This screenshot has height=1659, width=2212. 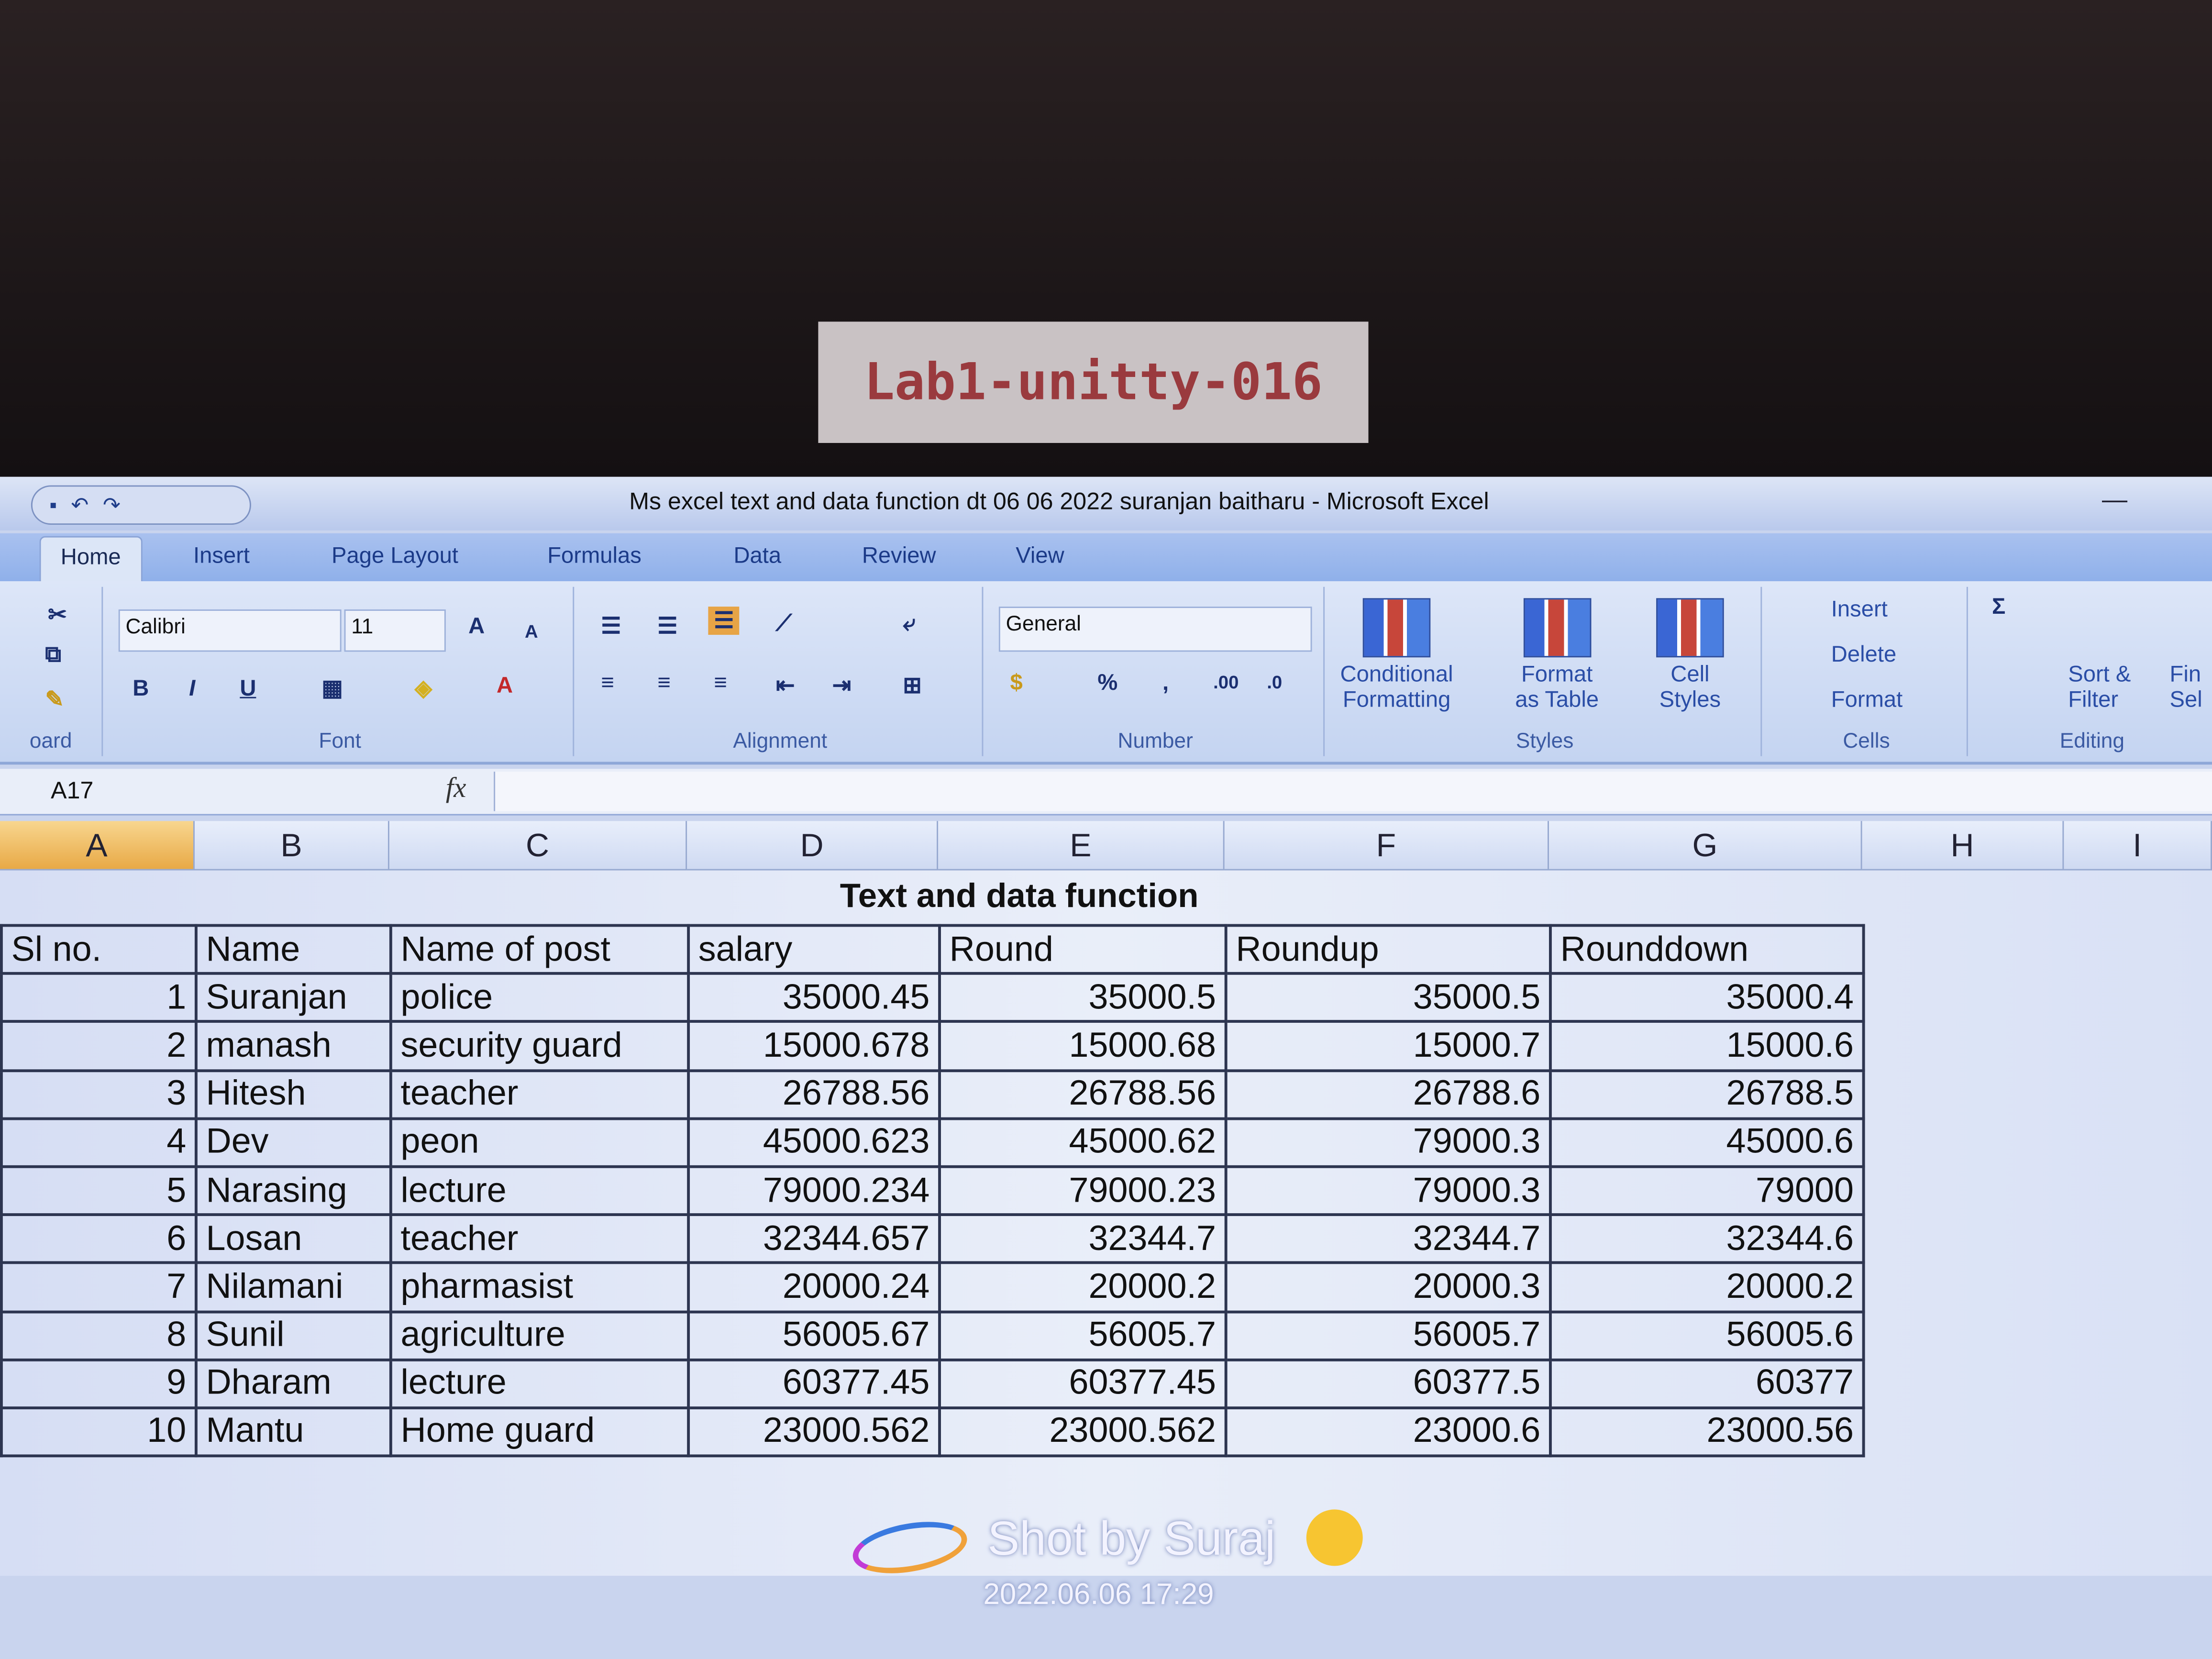 What do you see at coordinates (842, 686) in the screenshot?
I see `increase-indent-icon: ⇥` at bounding box center [842, 686].